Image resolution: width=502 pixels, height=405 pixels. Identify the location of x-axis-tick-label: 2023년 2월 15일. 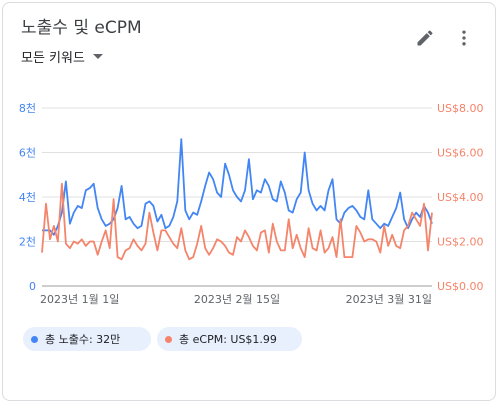
(237, 299).